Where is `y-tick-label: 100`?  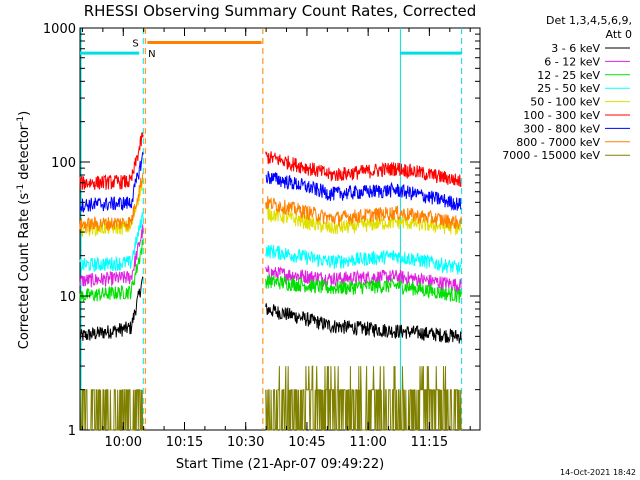 y-tick-label: 100 is located at coordinates (63, 163).